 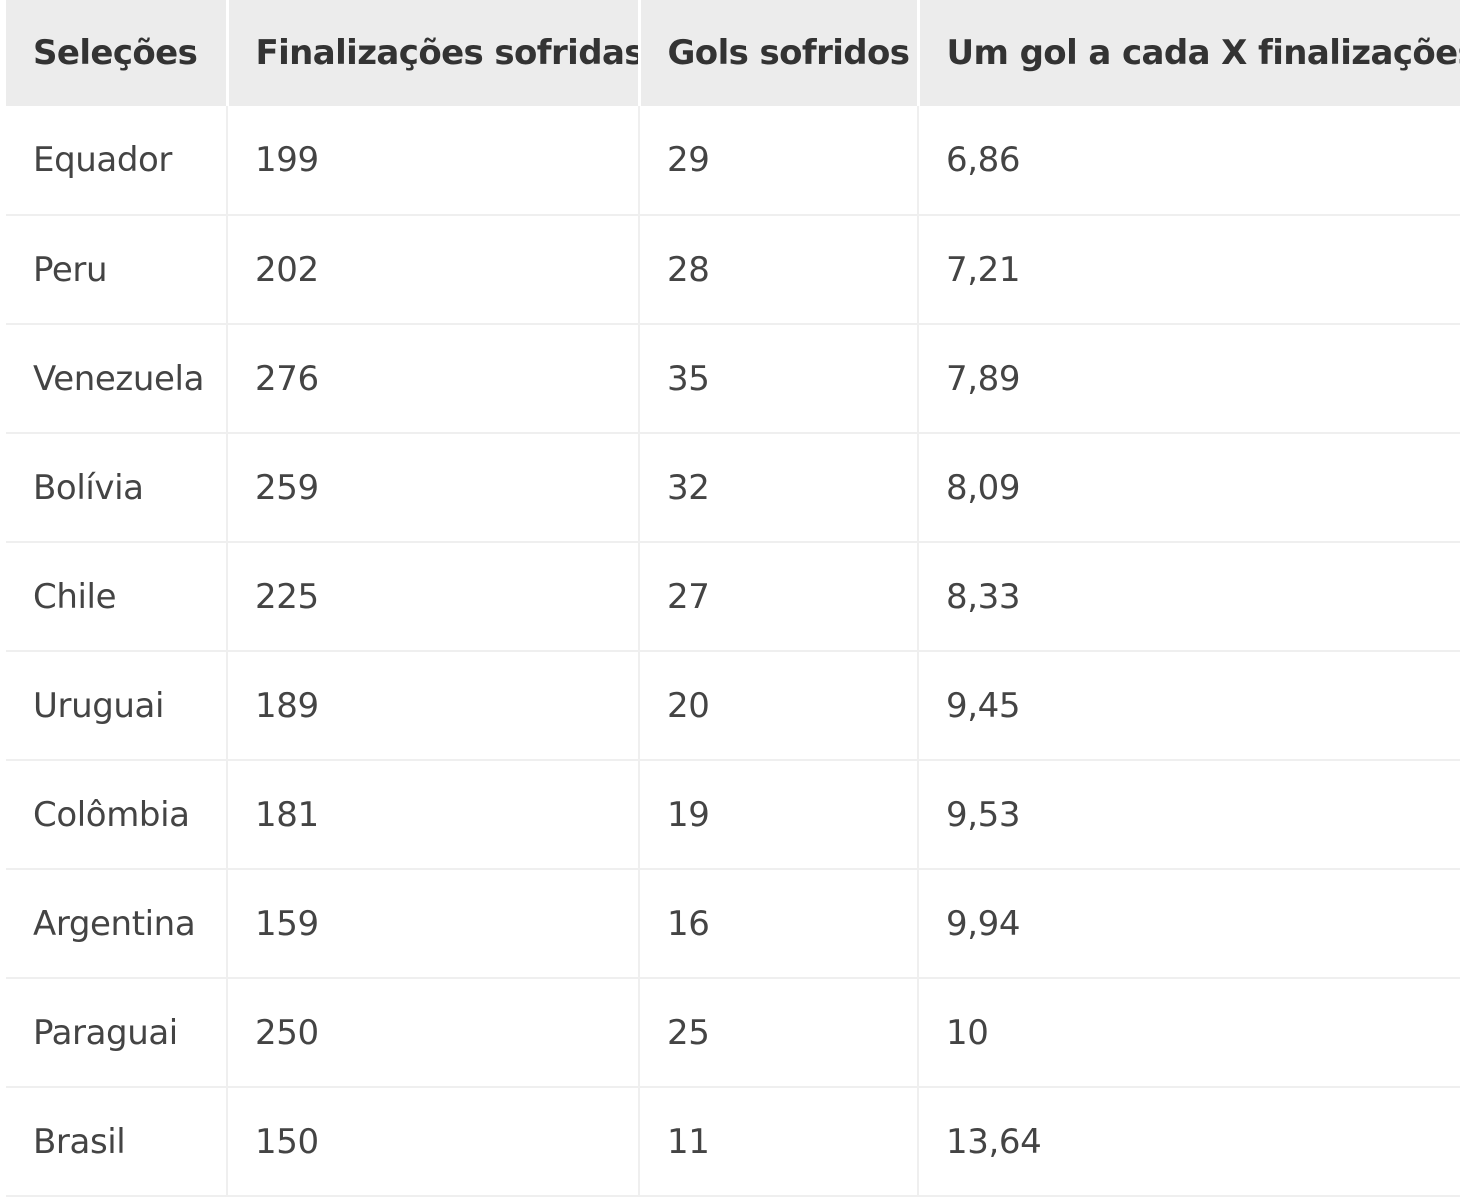 I want to click on cell-goals-conceded: 16, so click(x=779, y=924).